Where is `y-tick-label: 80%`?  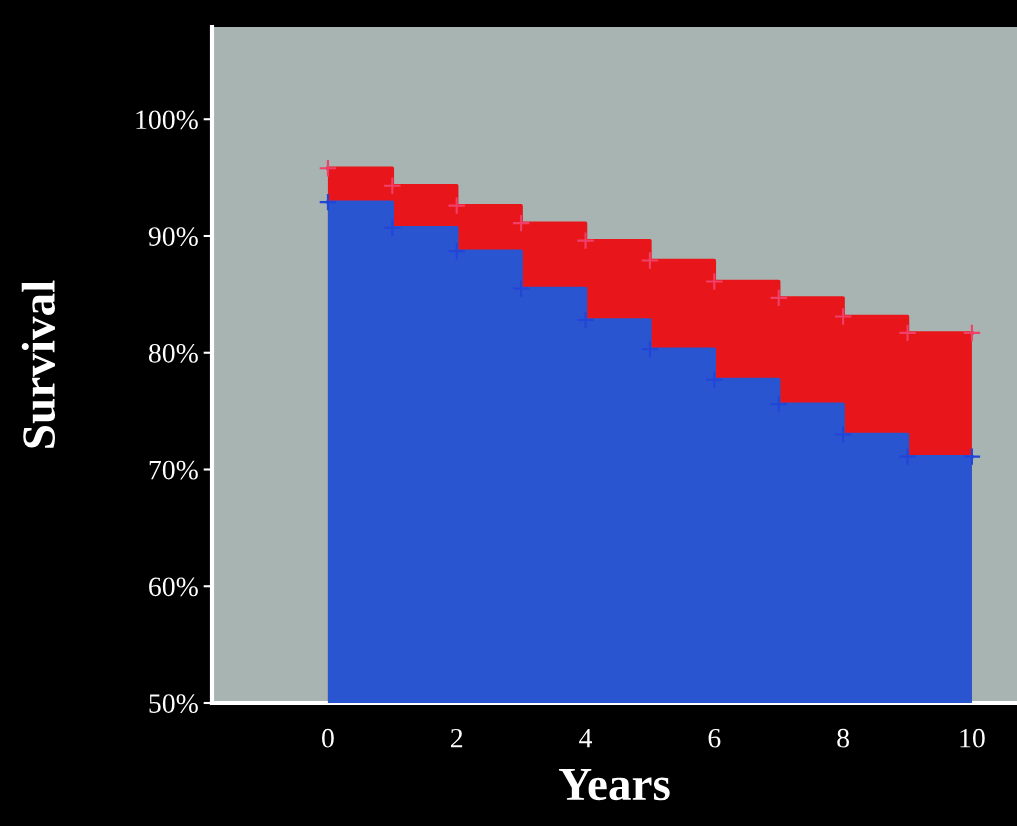 y-tick-label: 80% is located at coordinates (173, 353).